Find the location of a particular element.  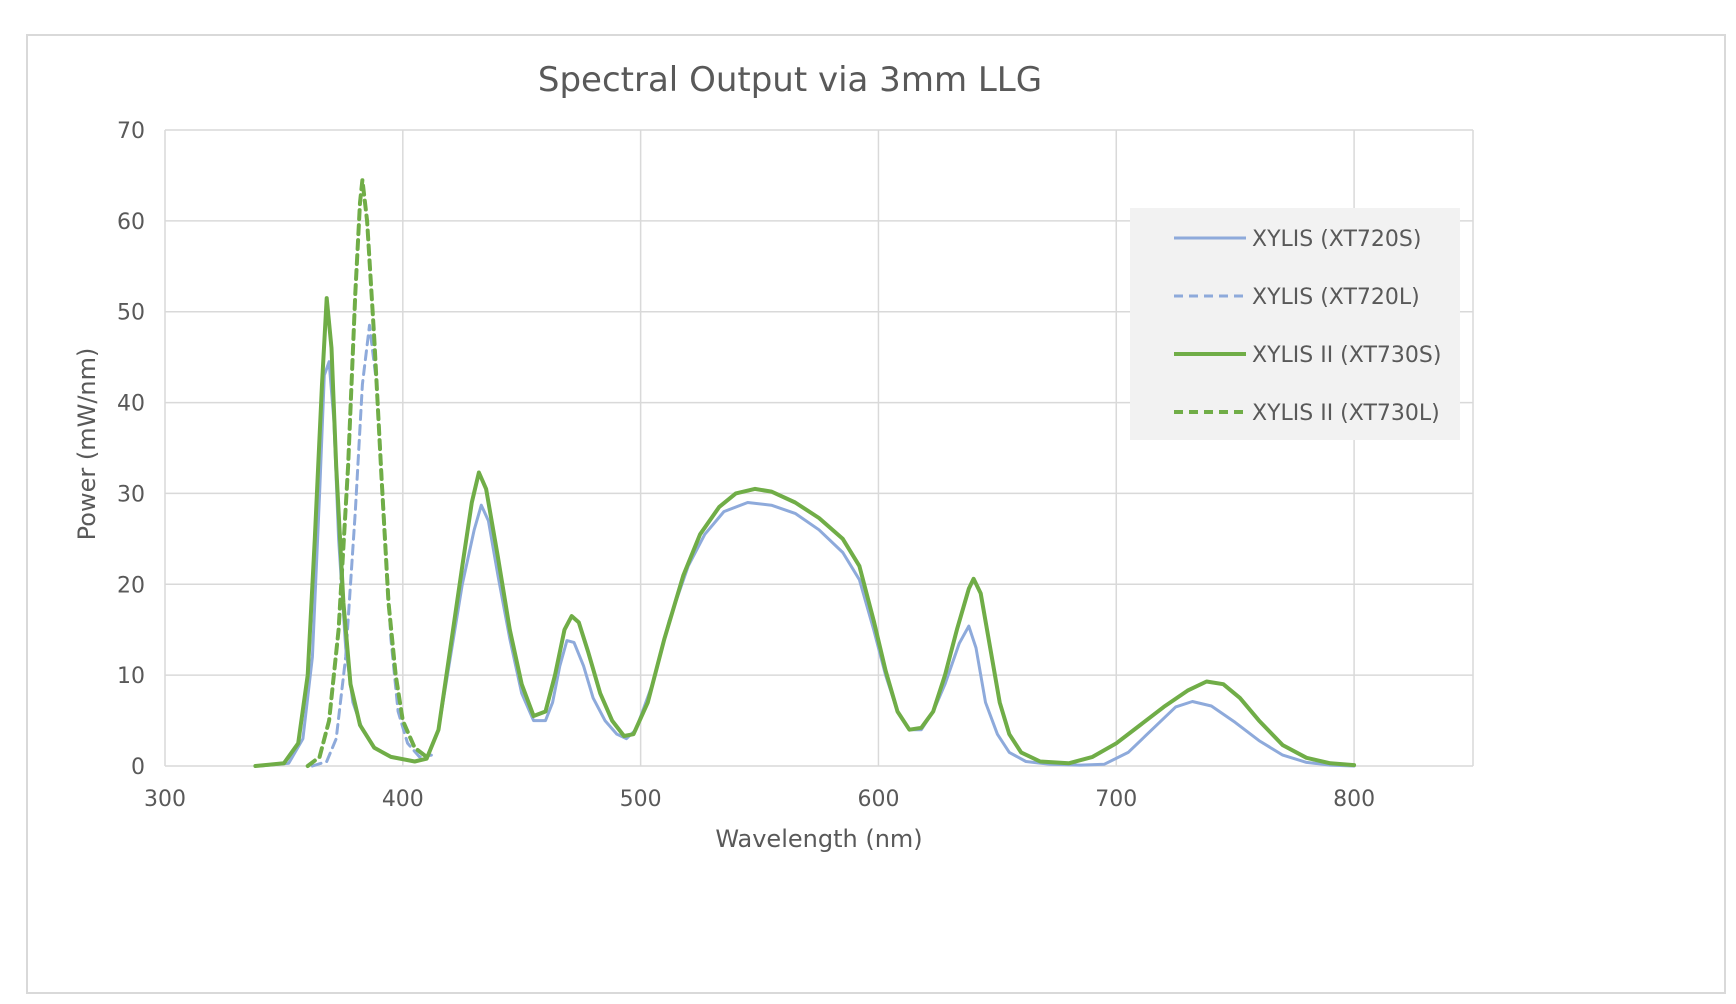

y-tick-label: 70 is located at coordinates (131, 131).